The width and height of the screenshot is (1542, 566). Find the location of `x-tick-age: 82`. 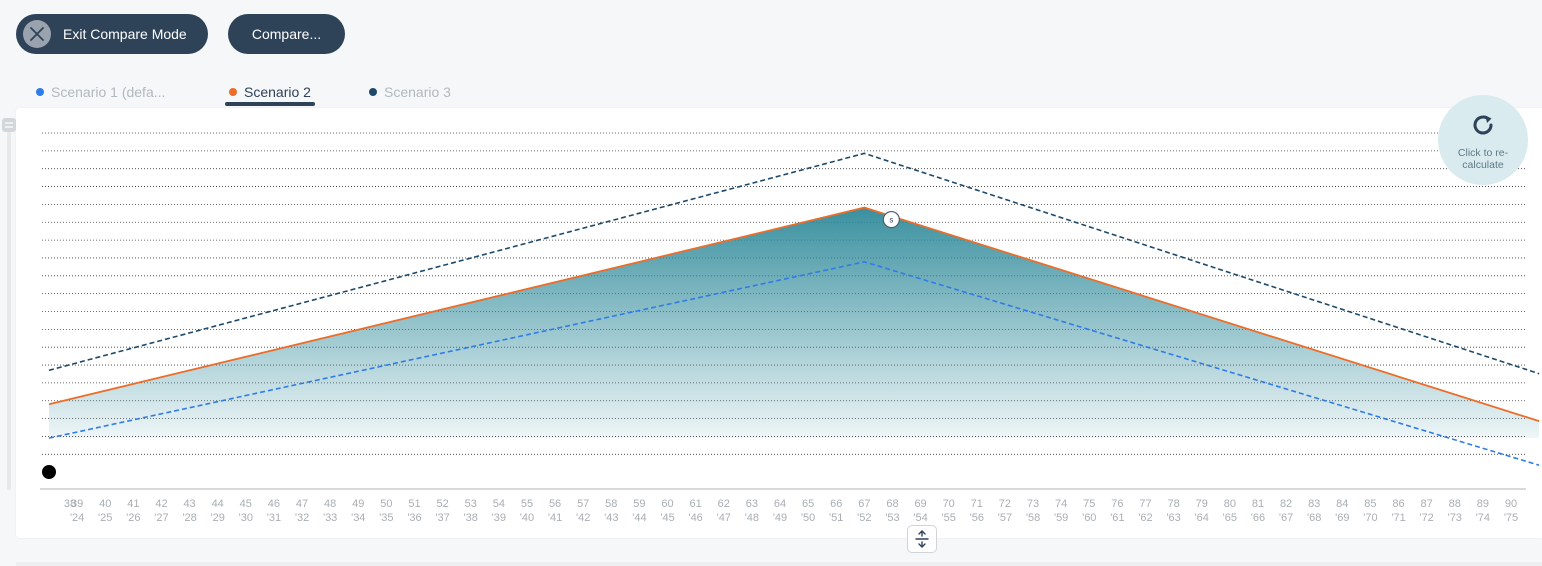

x-tick-age: 82 is located at coordinates (1286, 504).